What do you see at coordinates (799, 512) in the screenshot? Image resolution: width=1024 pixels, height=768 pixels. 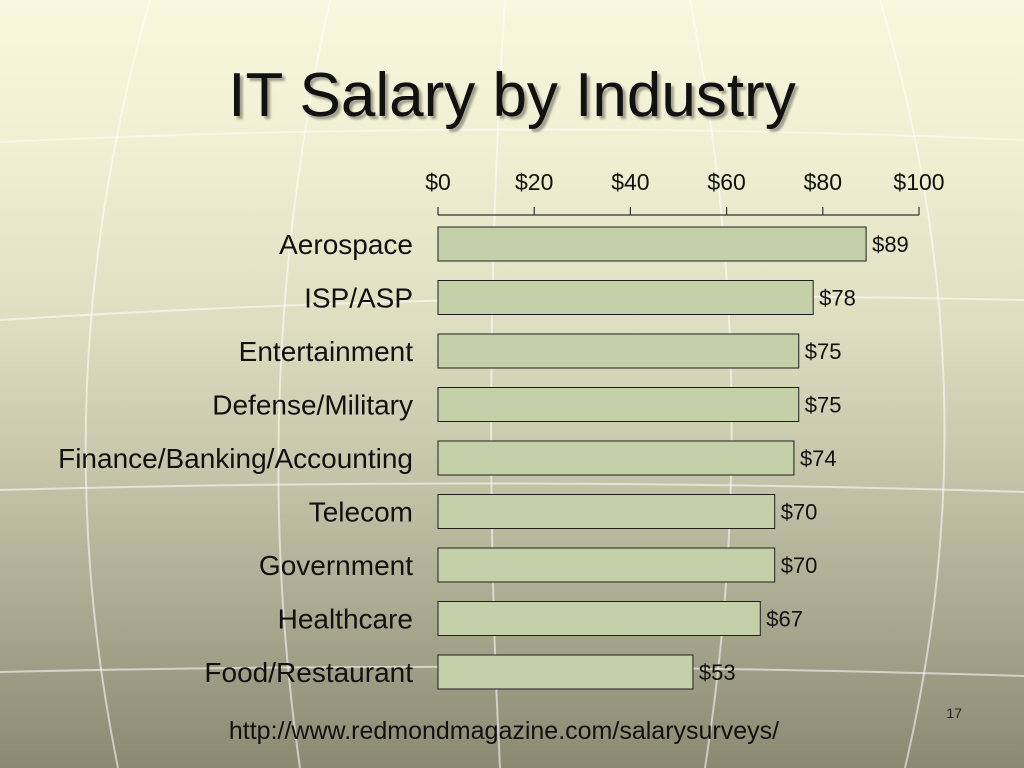 I see `data-label-telecom: $70` at bounding box center [799, 512].